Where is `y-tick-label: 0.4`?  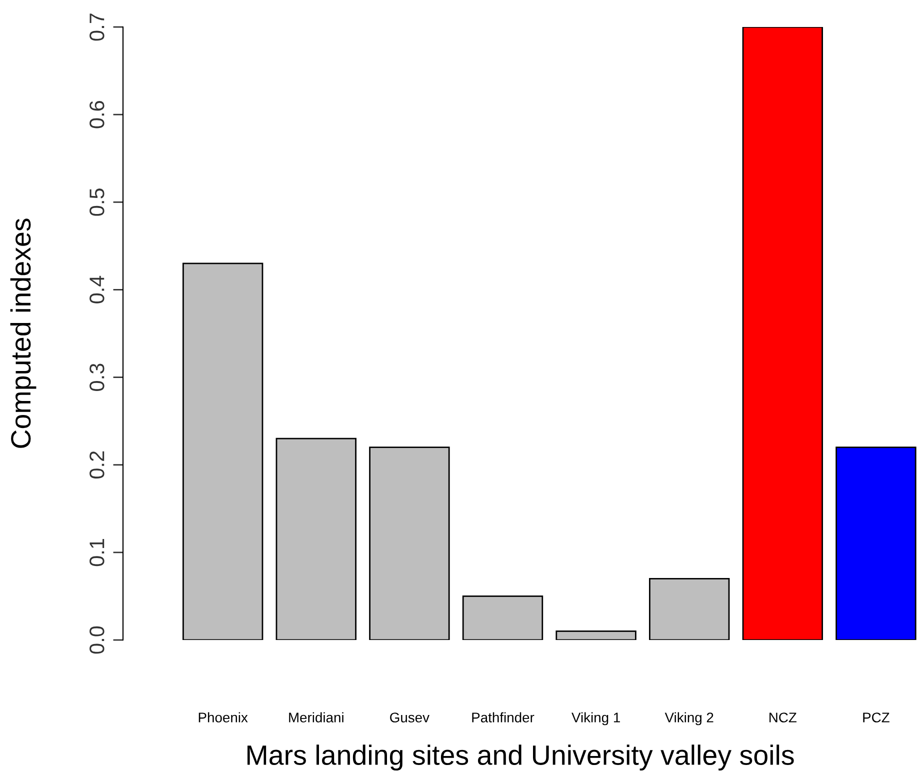
y-tick-label: 0.4 is located at coordinates (97, 290).